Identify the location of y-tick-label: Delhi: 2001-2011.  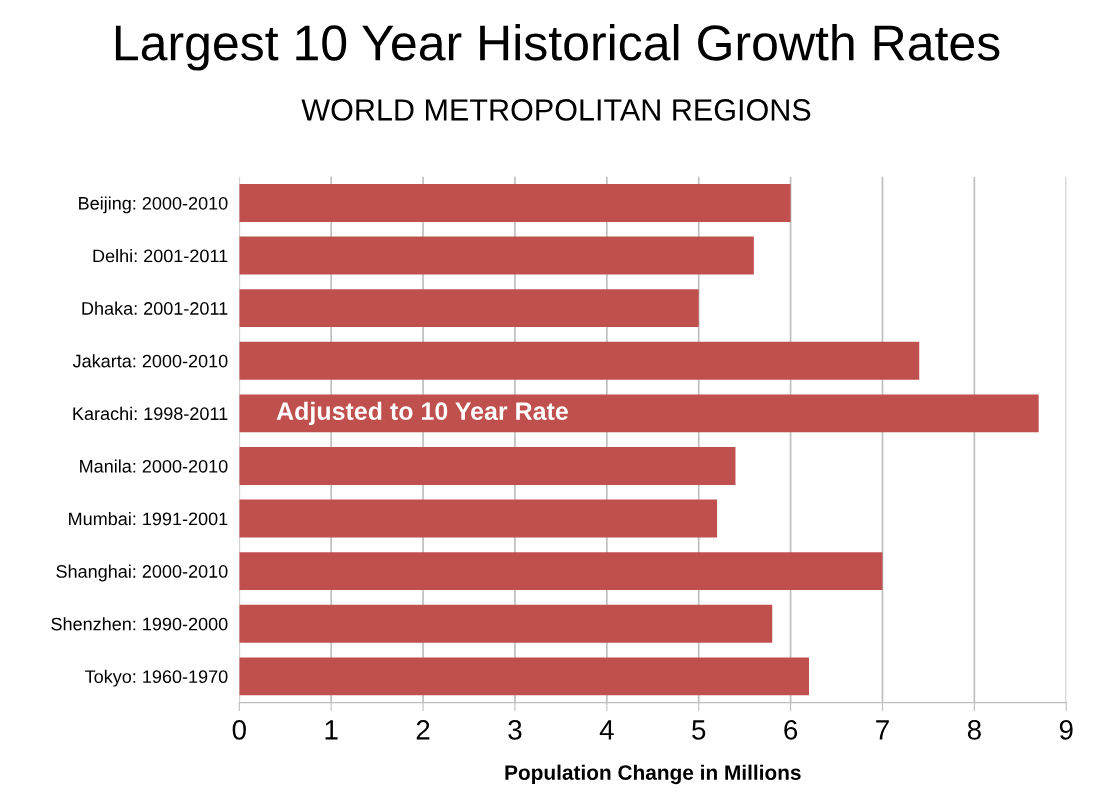
(160, 256).